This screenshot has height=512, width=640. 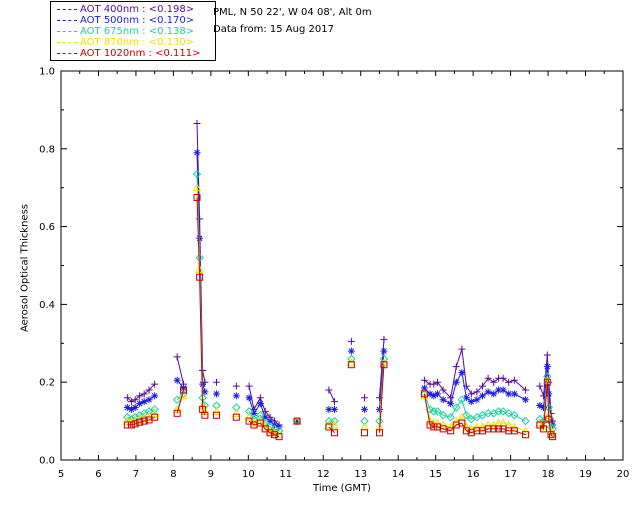 I want to click on x-tick-label: 16, so click(x=473, y=474).